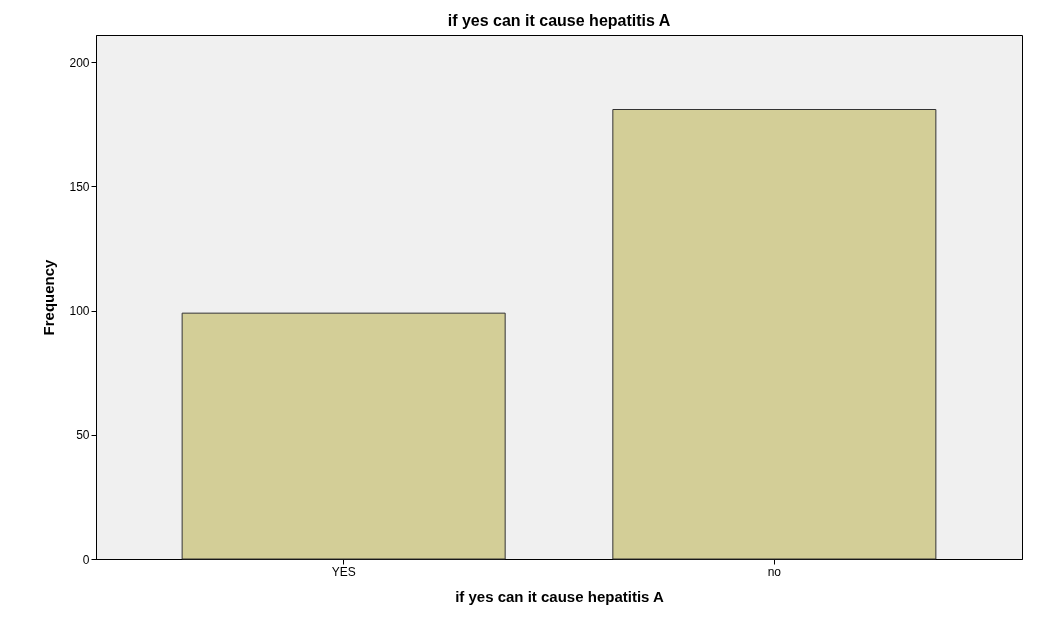 This screenshot has height=622, width=1042. What do you see at coordinates (79, 311) in the screenshot?
I see `y-tick-label: 100` at bounding box center [79, 311].